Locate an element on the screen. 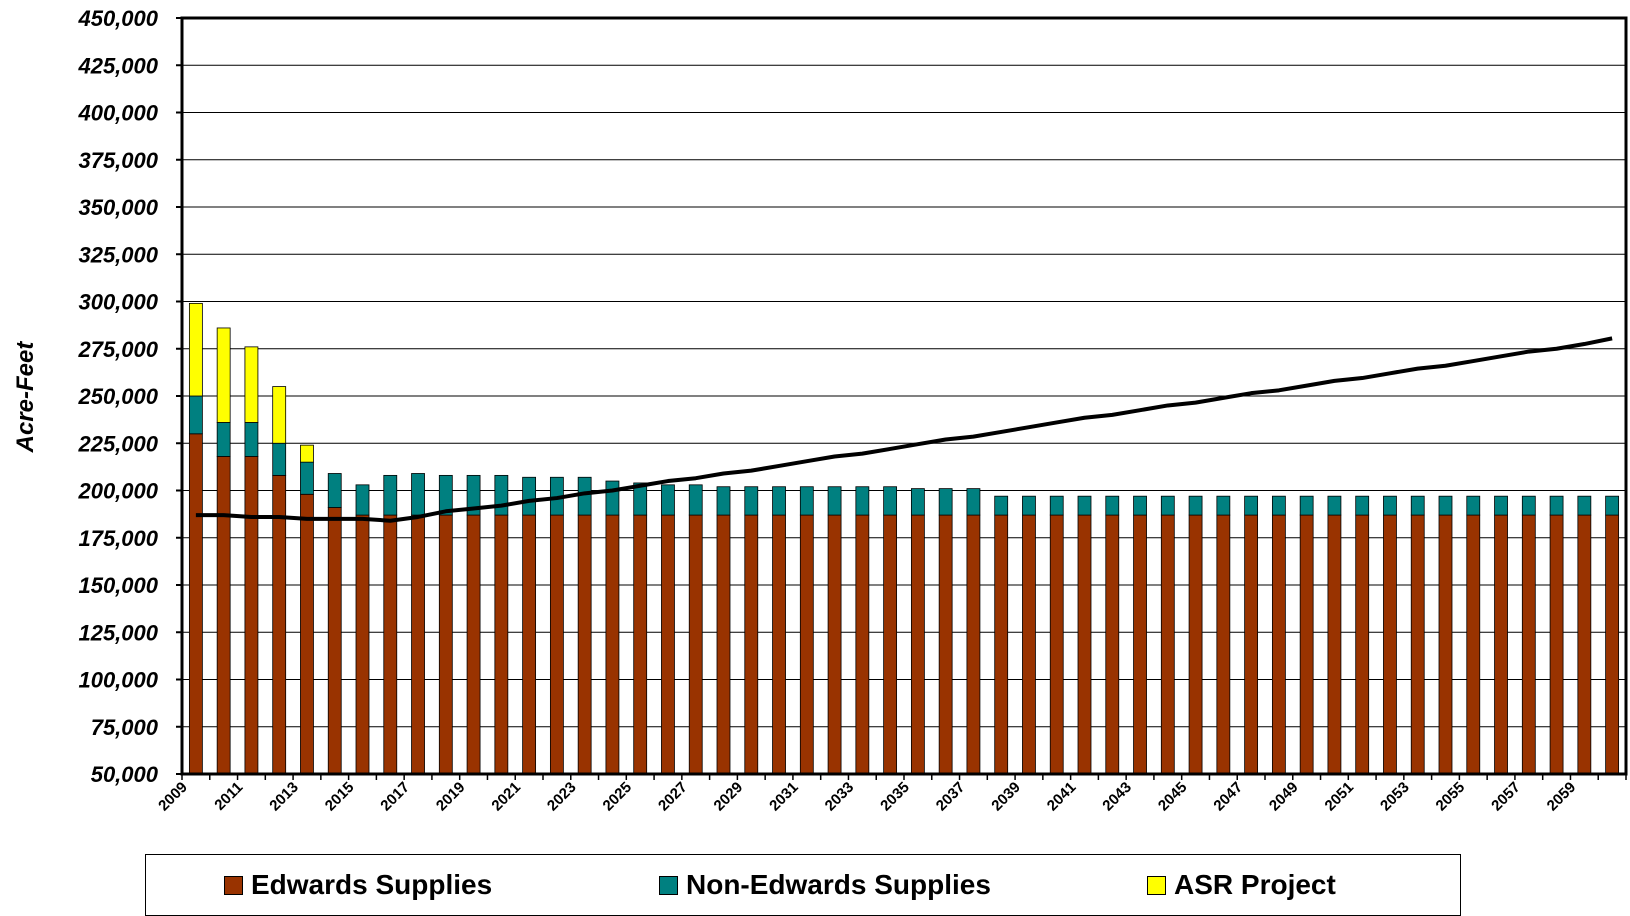 The image size is (1630, 916). x-tick-label: 2021 is located at coordinates (506, 797).